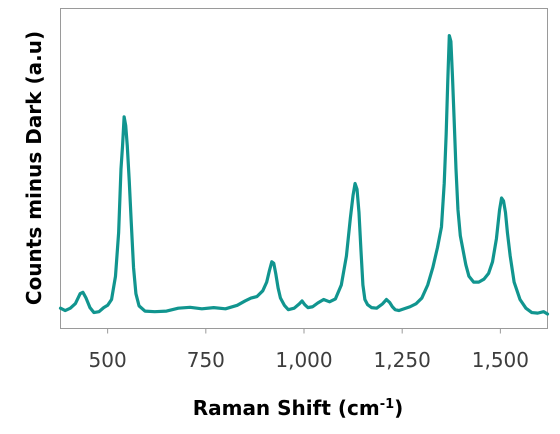  Describe the element at coordinates (402, 360) in the screenshot. I see `x-tick-label: 1,250` at that location.